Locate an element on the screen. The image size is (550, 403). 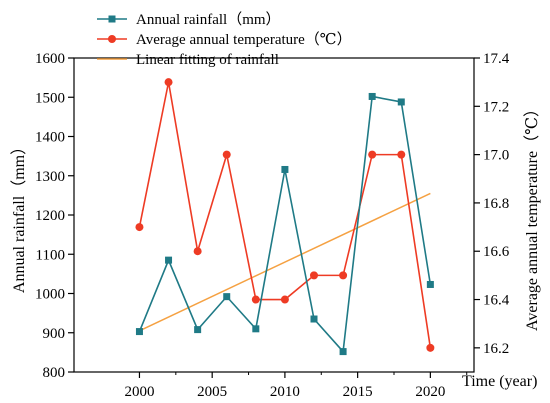
y-left-tick-label: 1000 is located at coordinates (50, 295).